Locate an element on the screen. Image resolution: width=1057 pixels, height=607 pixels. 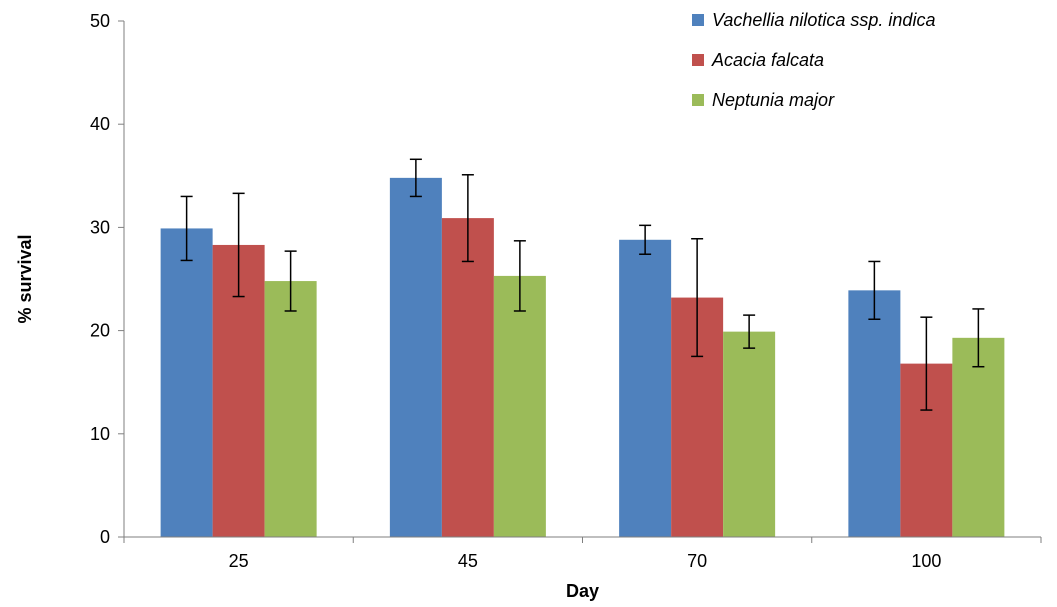
x-tick-label: 70 is located at coordinates (697, 561).